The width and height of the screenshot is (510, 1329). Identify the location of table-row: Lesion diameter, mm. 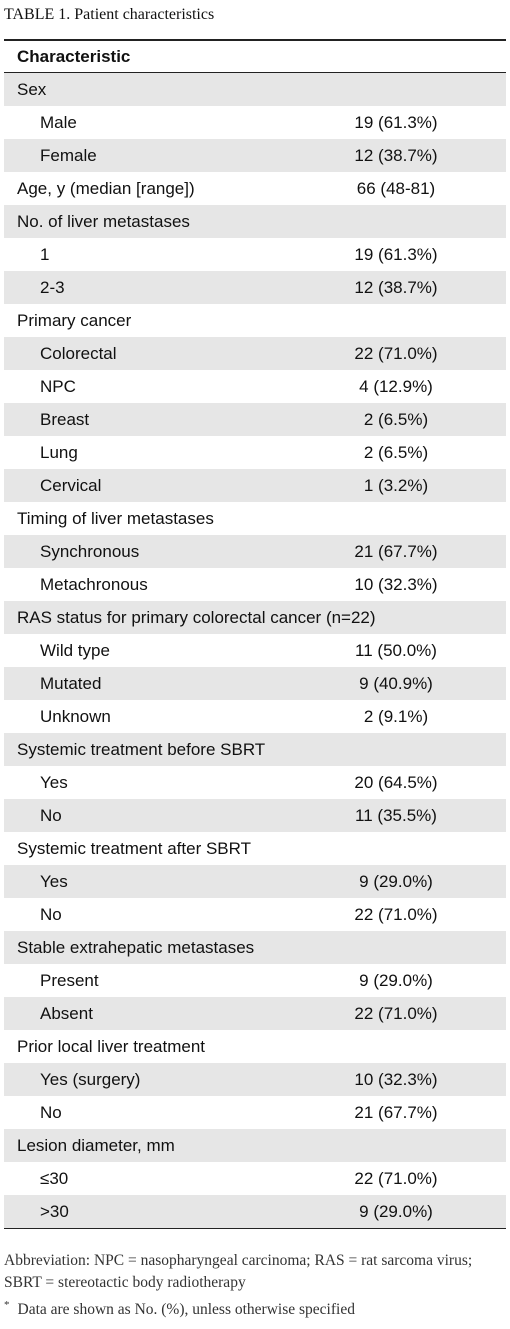
(255, 1145).